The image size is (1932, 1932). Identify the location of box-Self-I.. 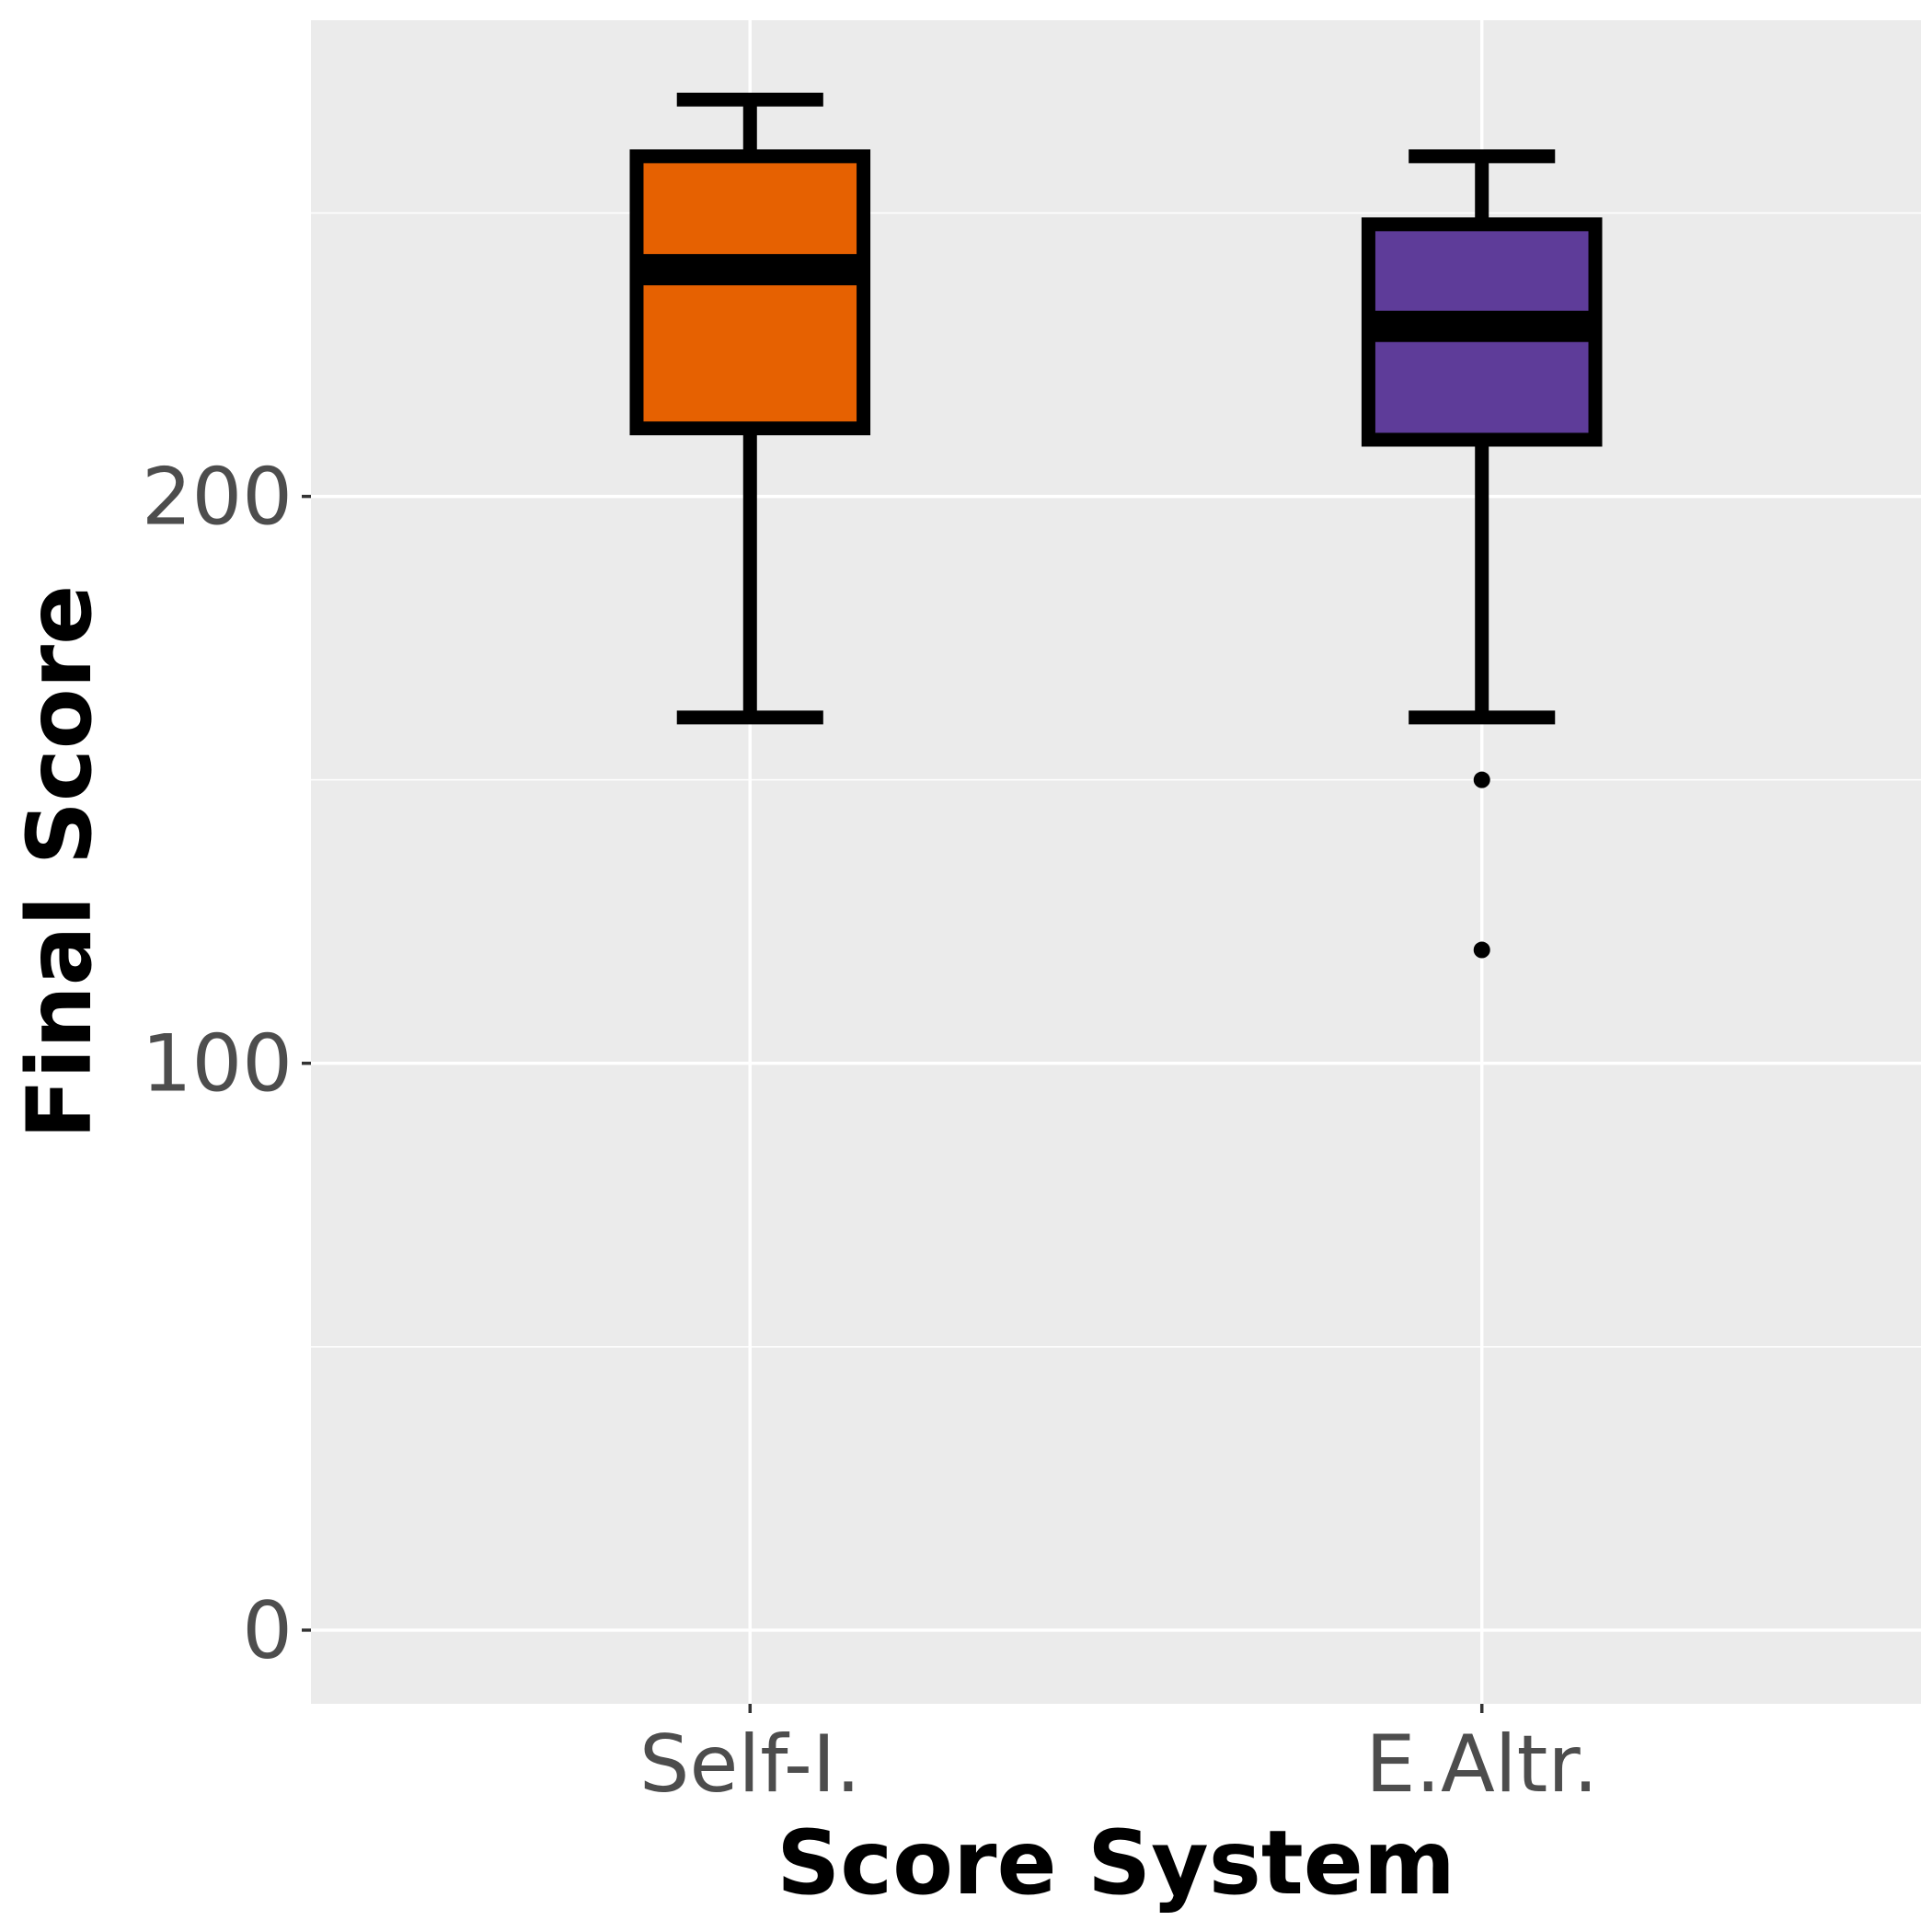
(750, 408).